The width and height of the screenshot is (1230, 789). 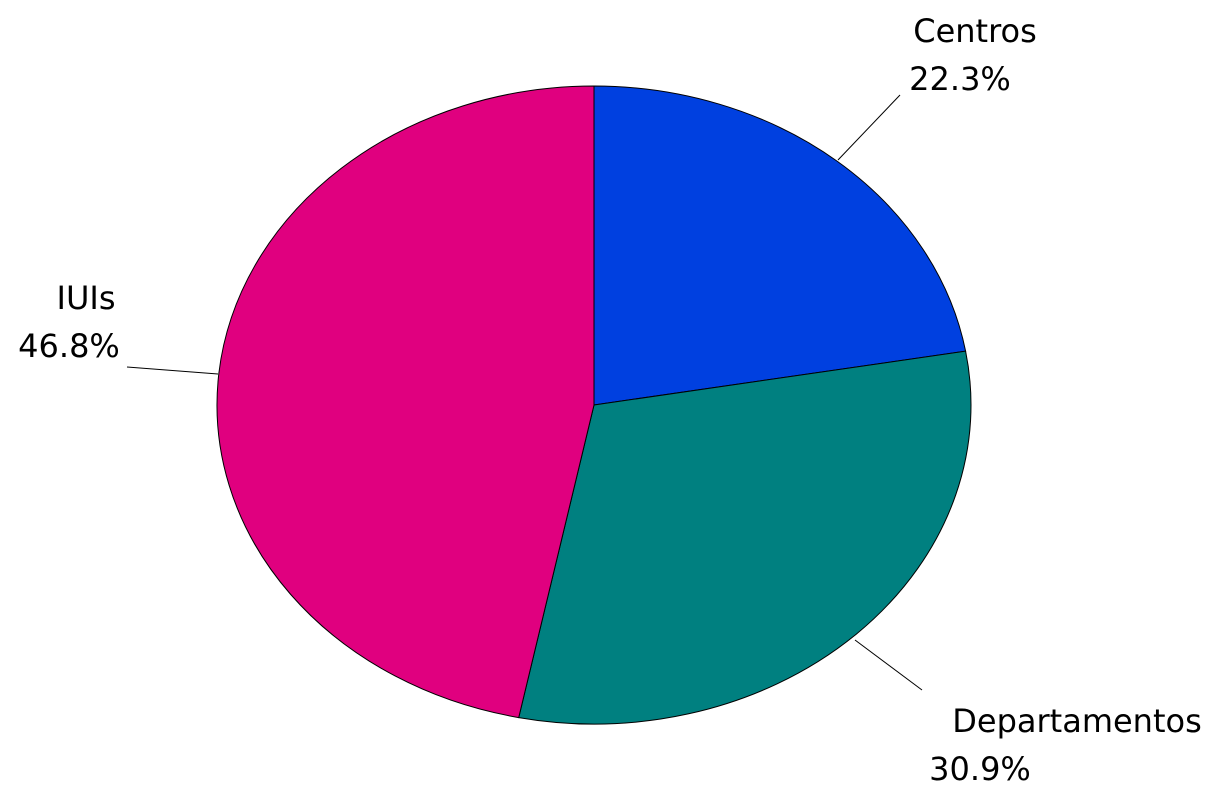 I want to click on leader-line-departamentos, so click(x=888, y=665).